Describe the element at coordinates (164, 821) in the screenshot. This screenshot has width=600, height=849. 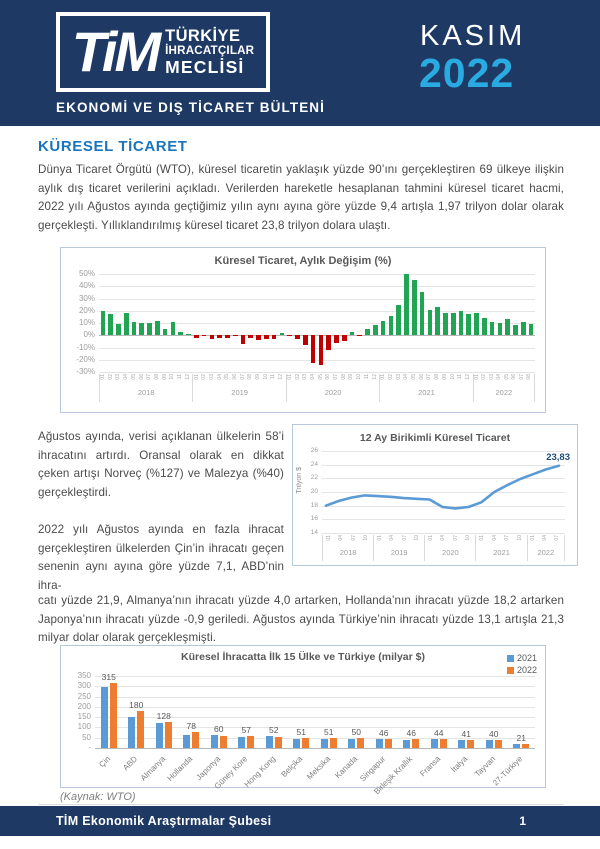
I see `footer-department: TİM Ekonomik Araştırmalar Şubesi` at that location.